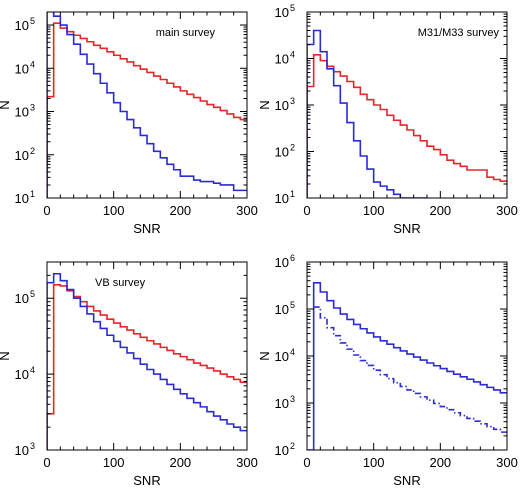 The image size is (520, 504). Describe the element at coordinates (459, 33) in the screenshot. I see `panel-annotation: M31/M33 survey` at that location.